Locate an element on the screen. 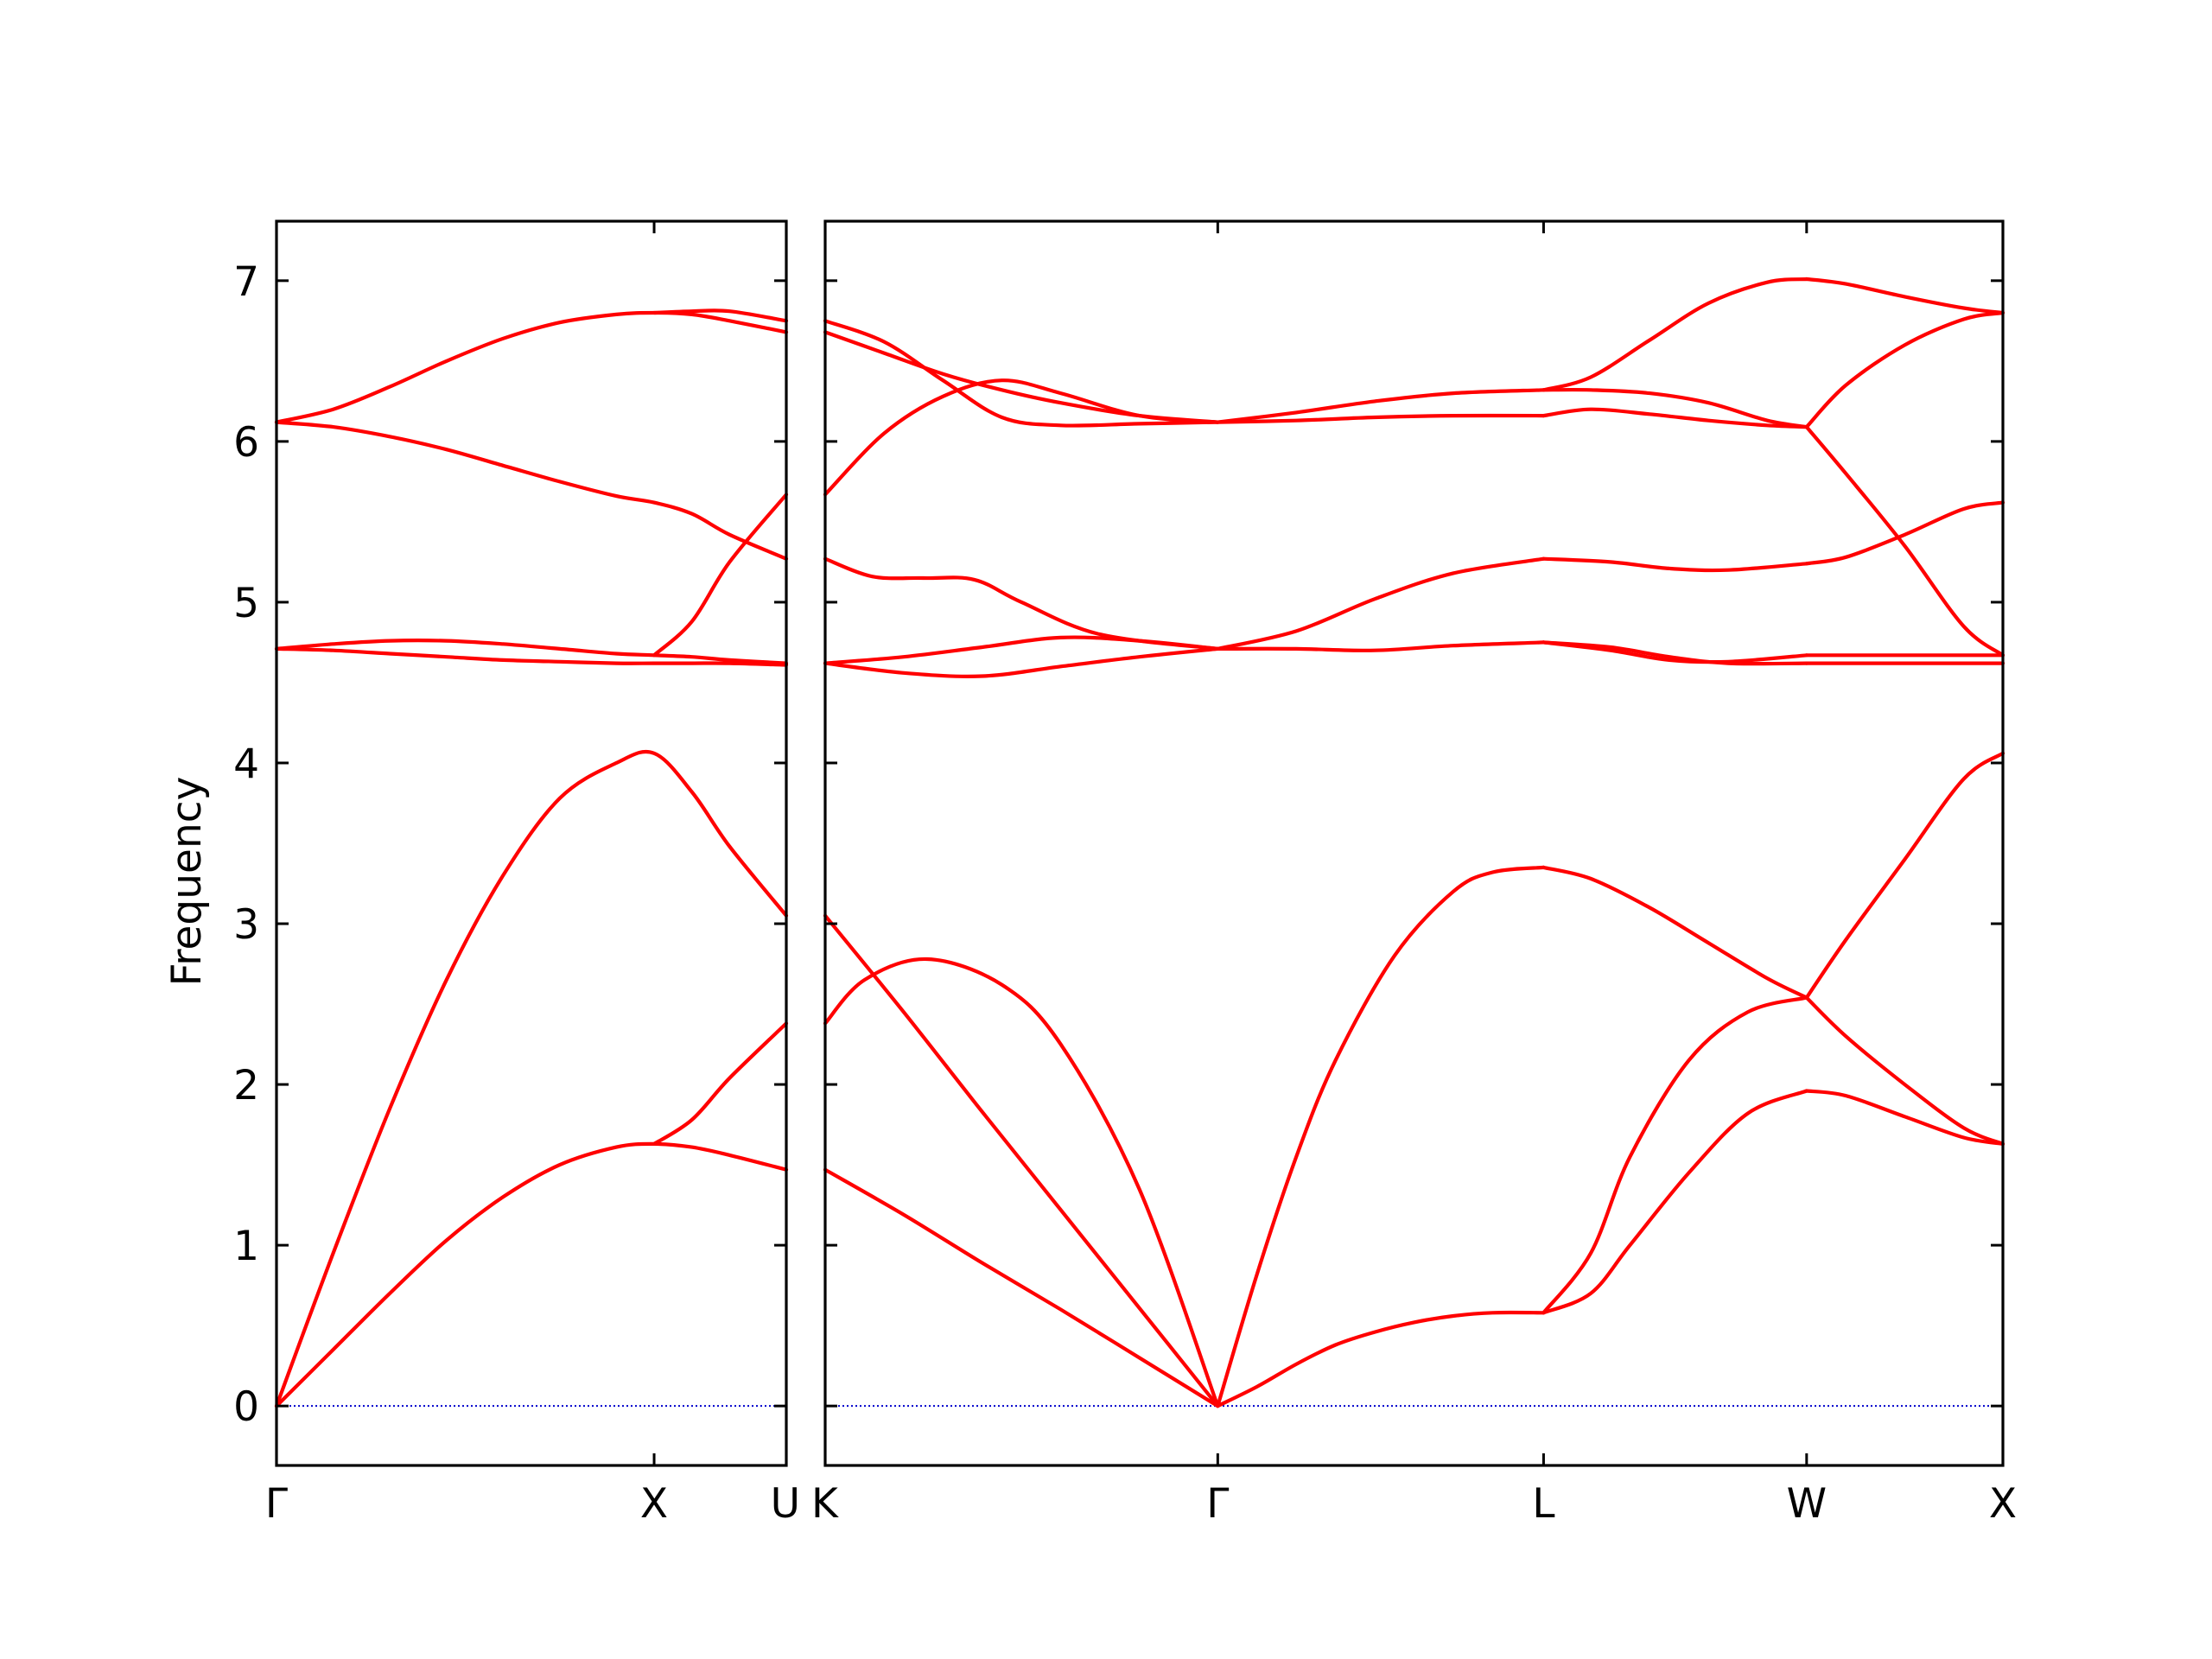  y-tick-label: 7 is located at coordinates (246, 282).